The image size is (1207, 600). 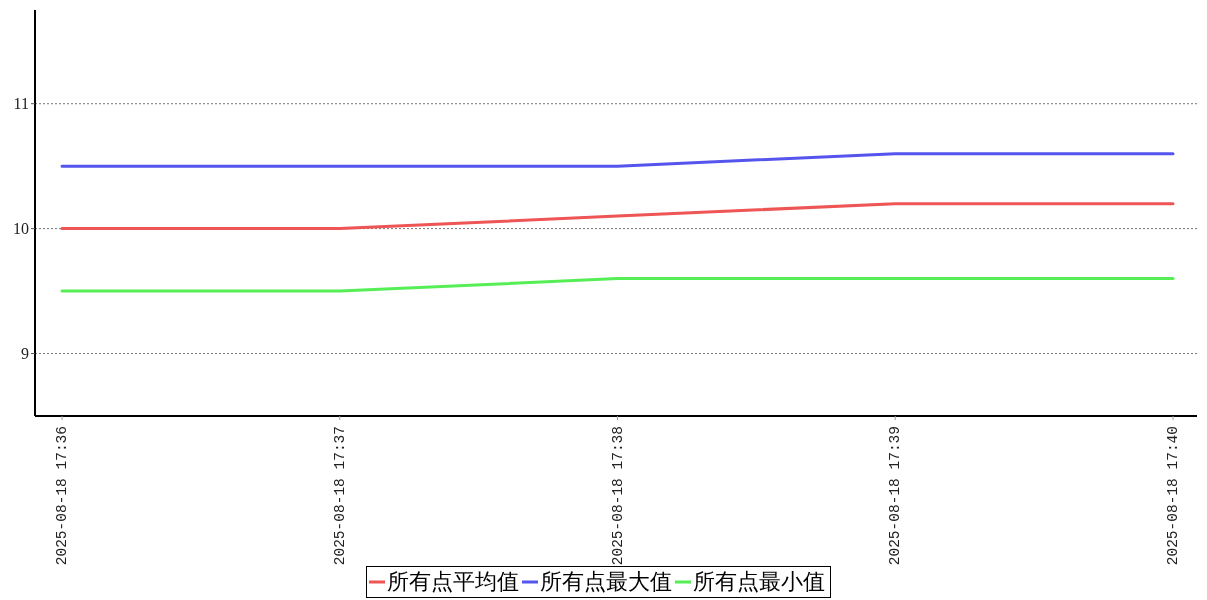 What do you see at coordinates (62, 496) in the screenshot?
I see `x-tick-label: 2025-08-18 17:36` at bounding box center [62, 496].